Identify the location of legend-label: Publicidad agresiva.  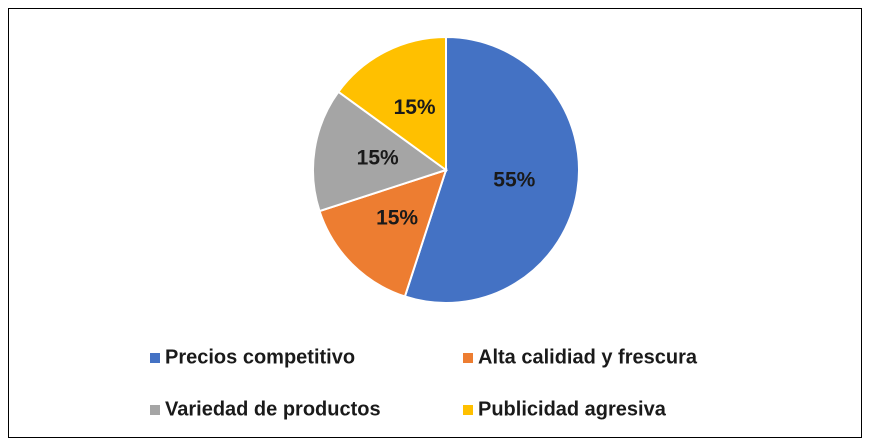
(572, 409).